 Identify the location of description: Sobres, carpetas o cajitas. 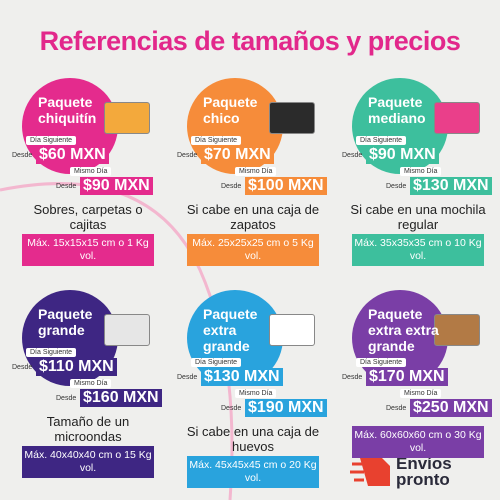
(88, 217).